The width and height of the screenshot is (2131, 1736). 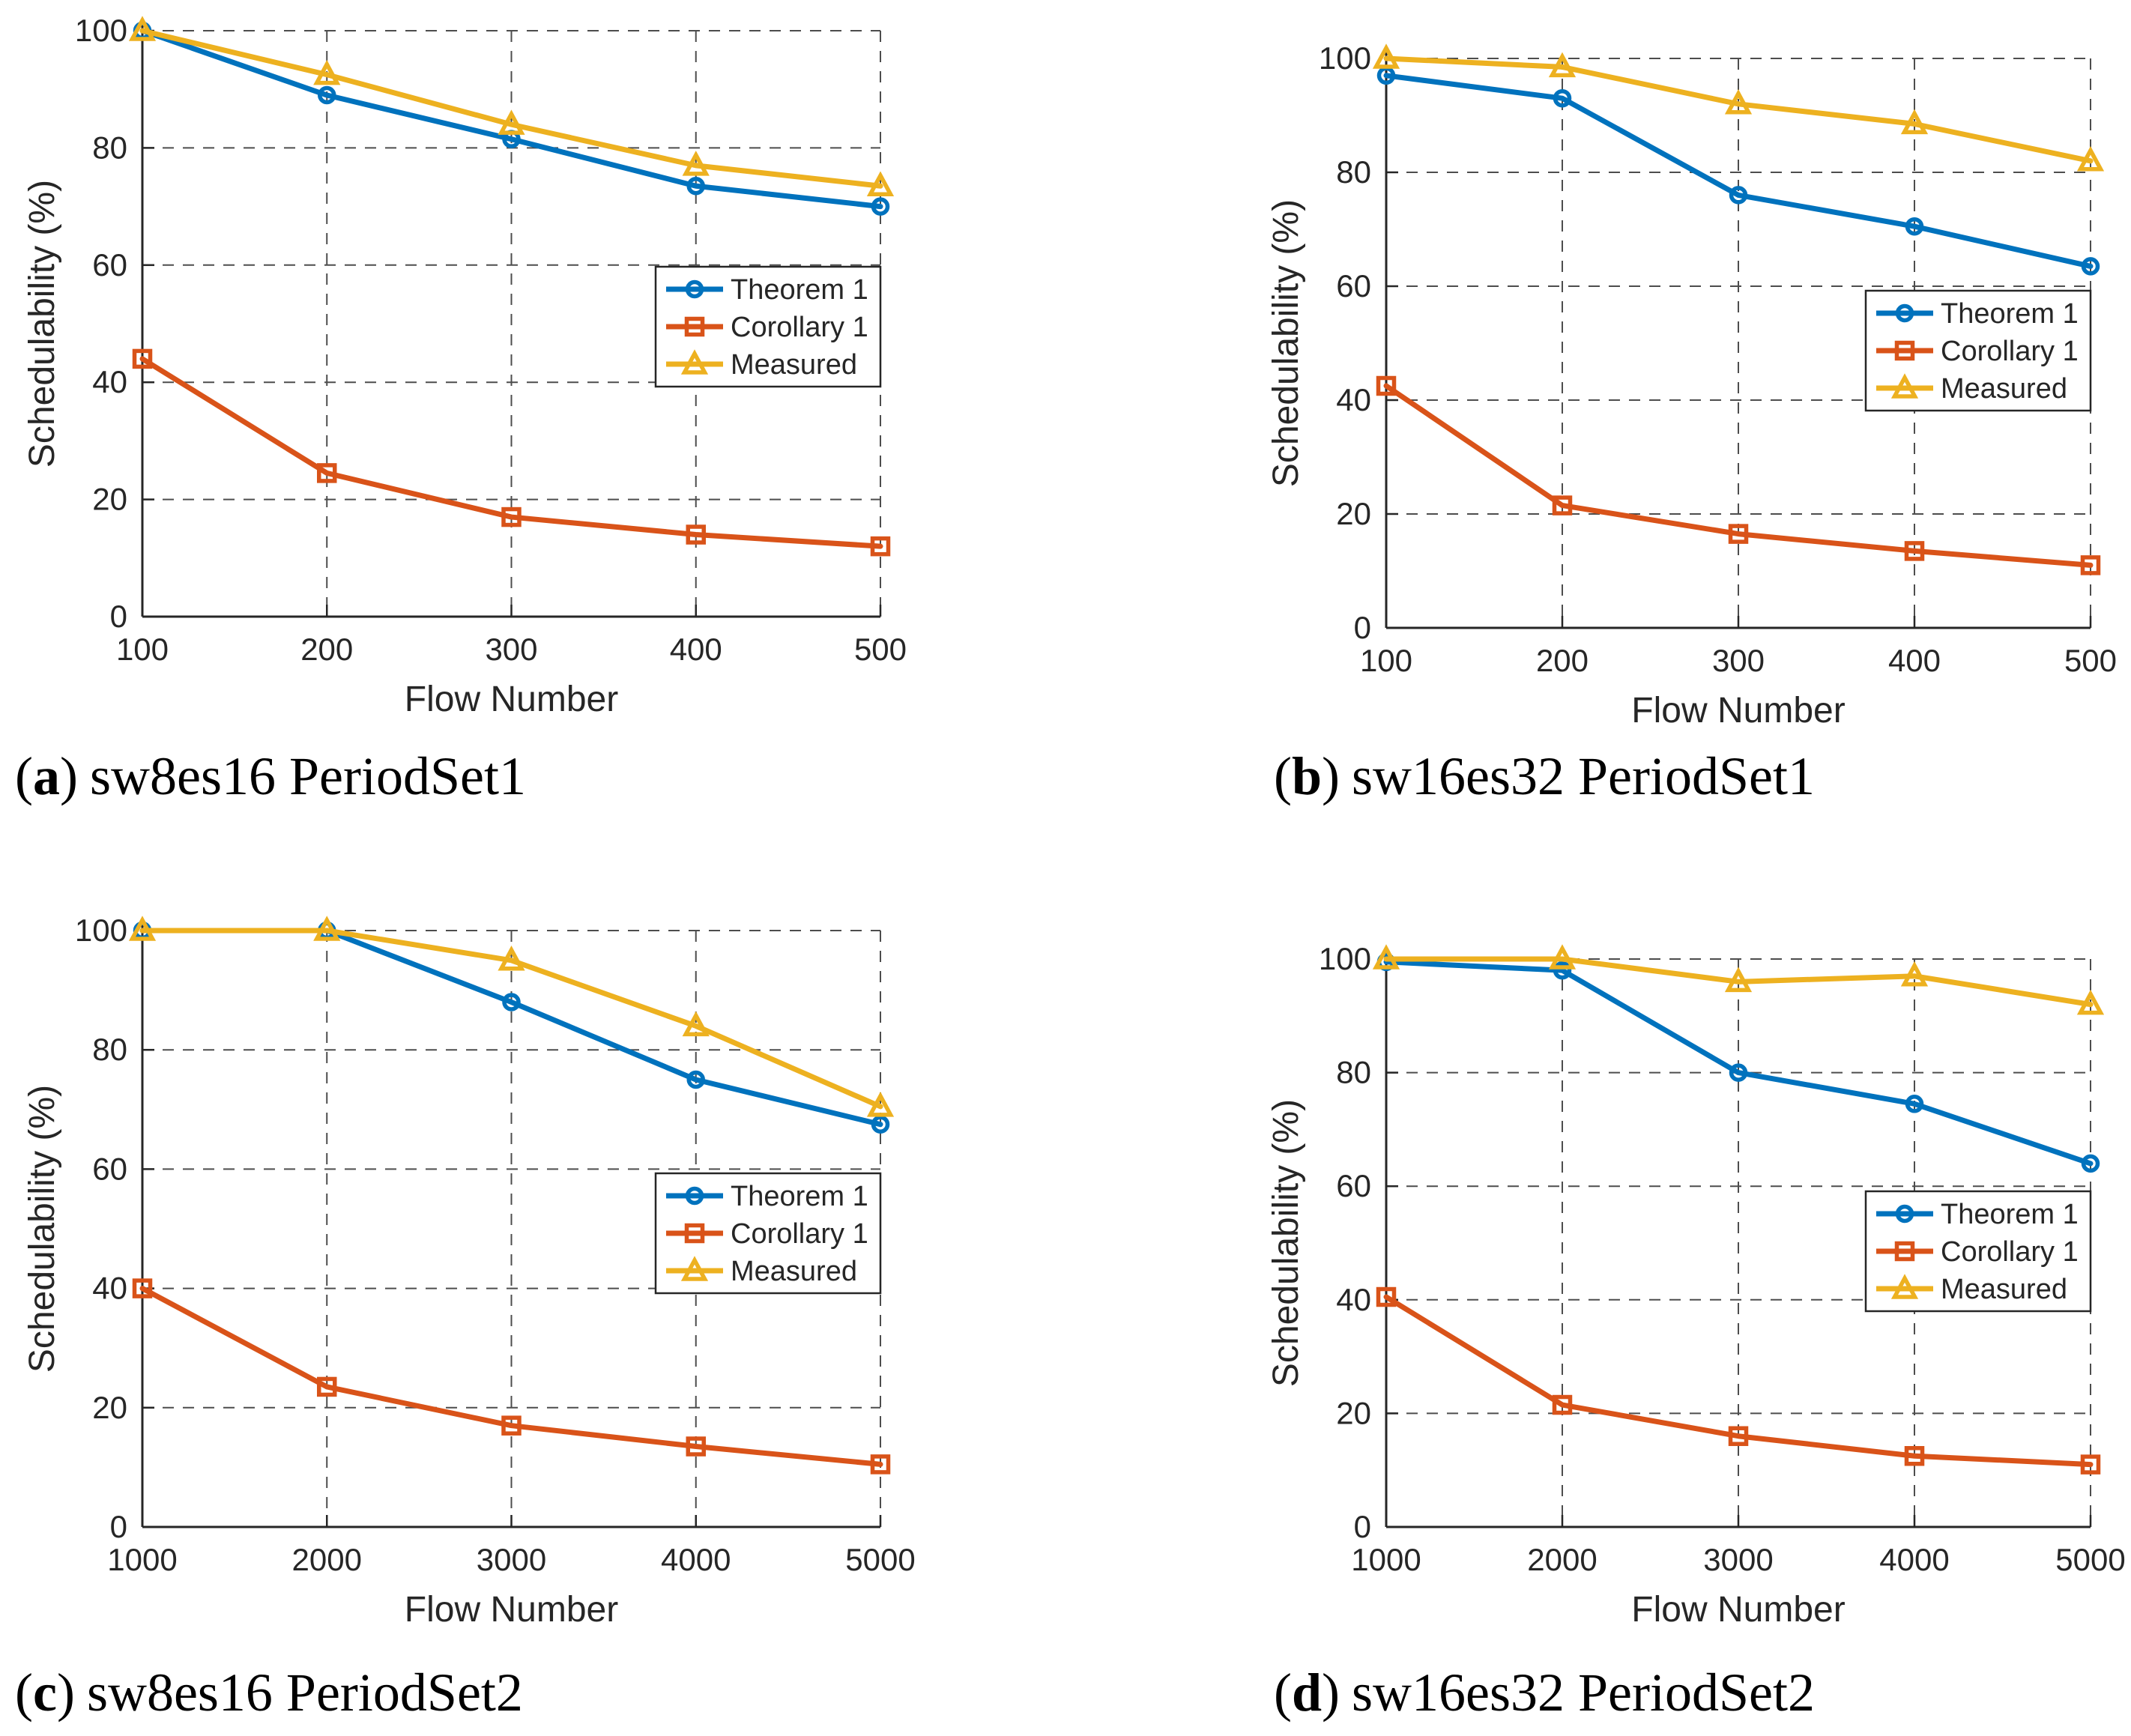 What do you see at coordinates (65, 1693) in the screenshot?
I see `paren-close: )` at bounding box center [65, 1693].